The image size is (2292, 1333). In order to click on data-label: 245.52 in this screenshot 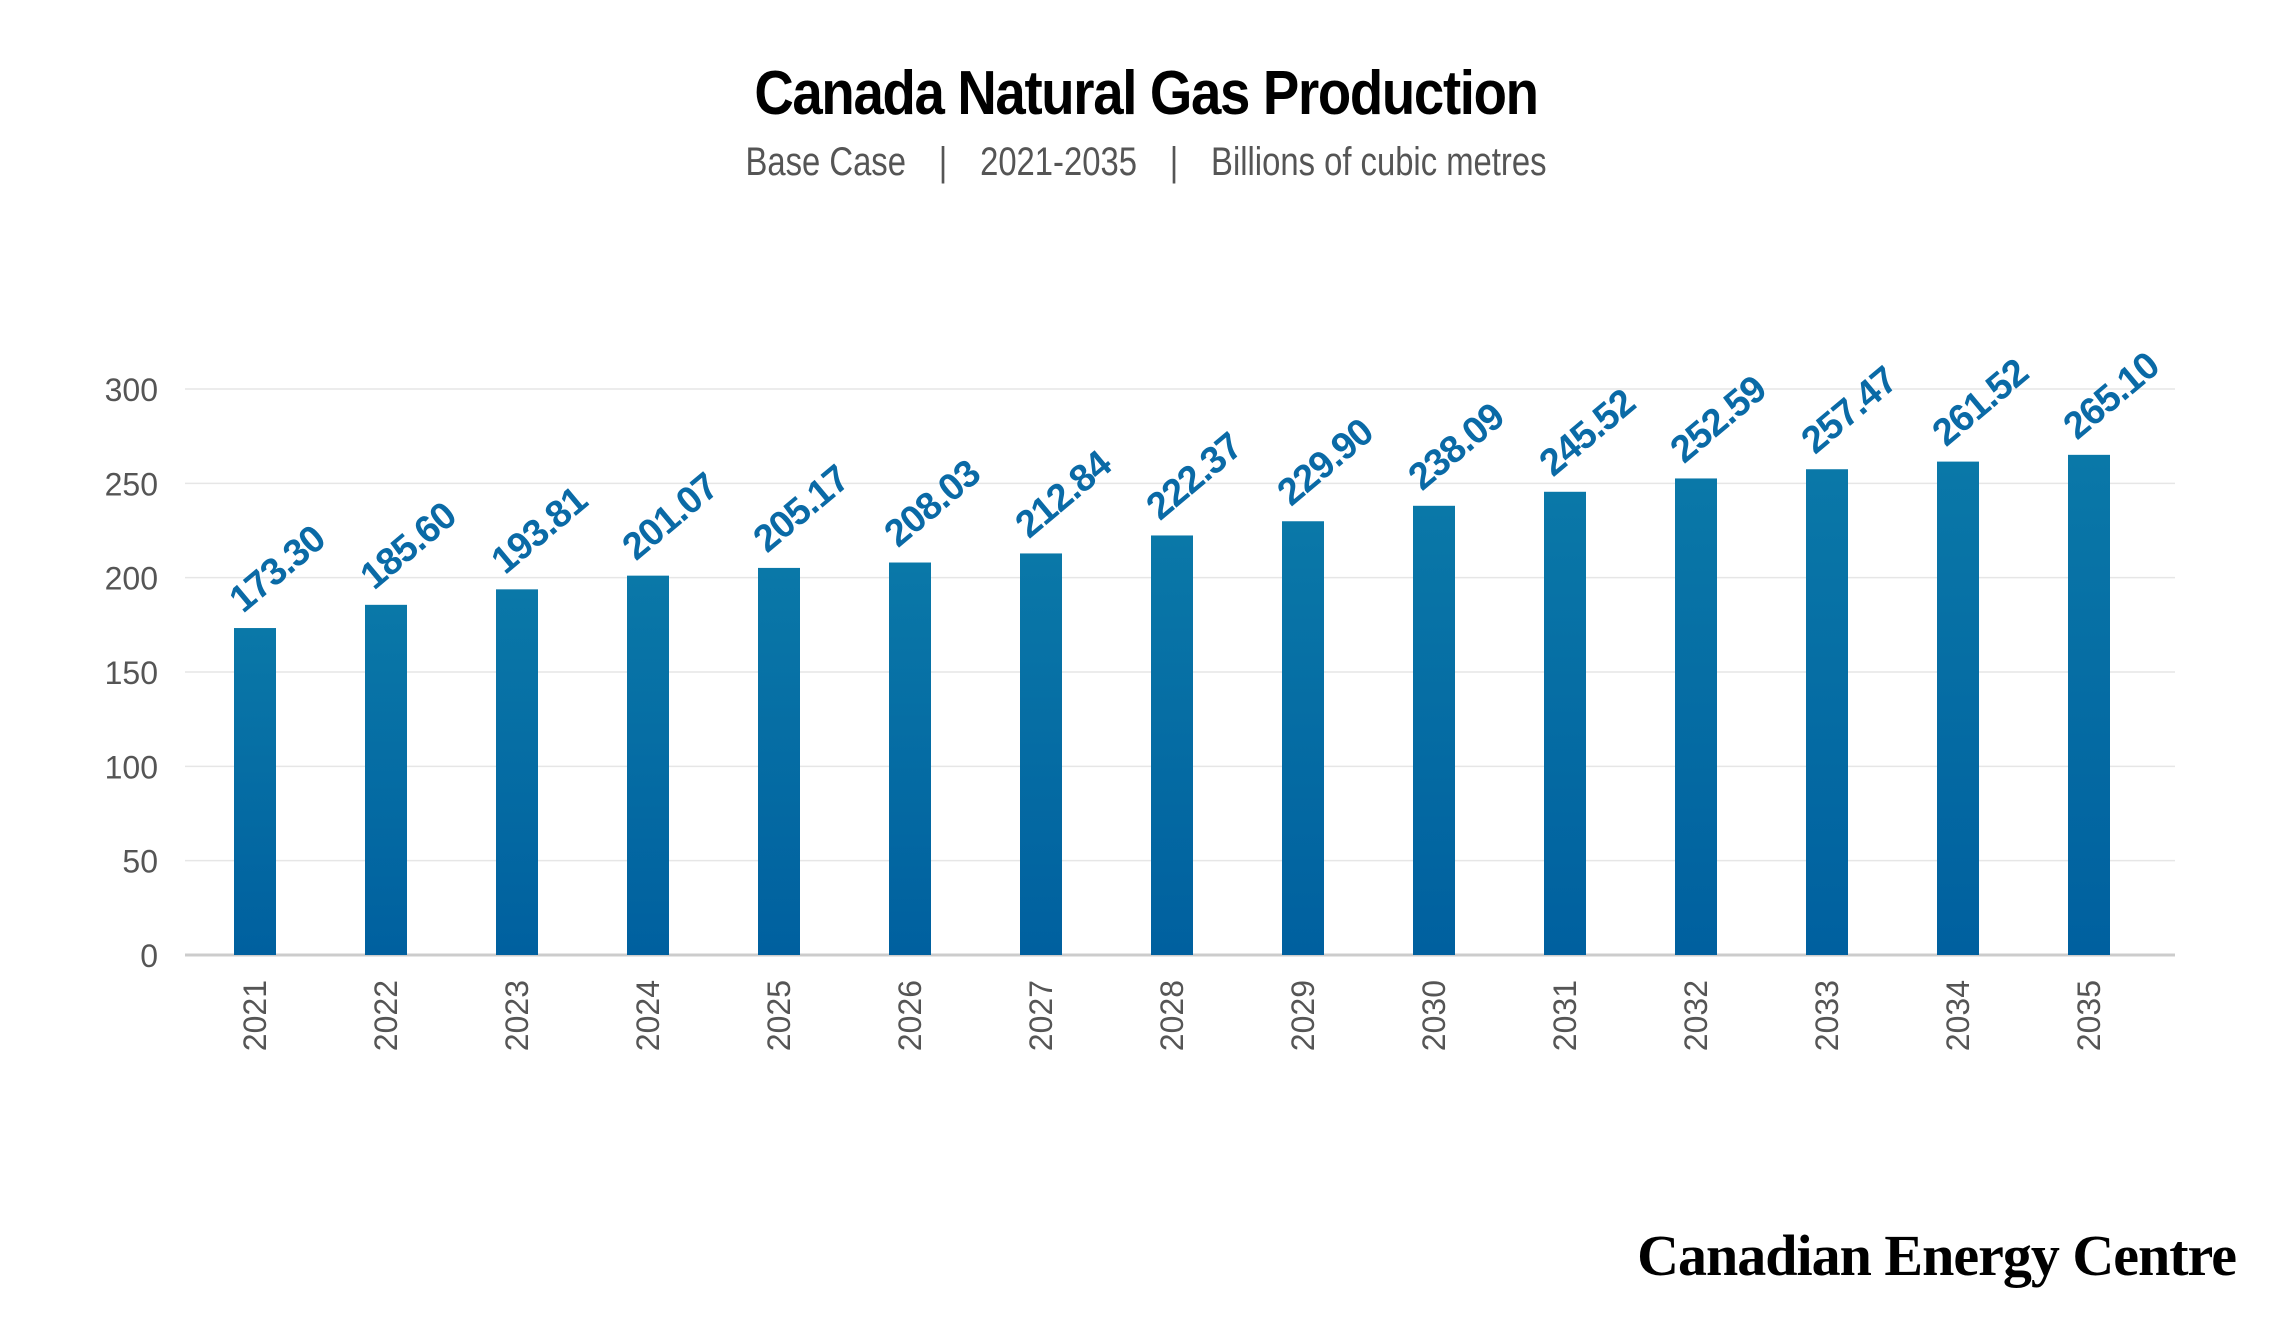, I will do `click(1587, 433)`.